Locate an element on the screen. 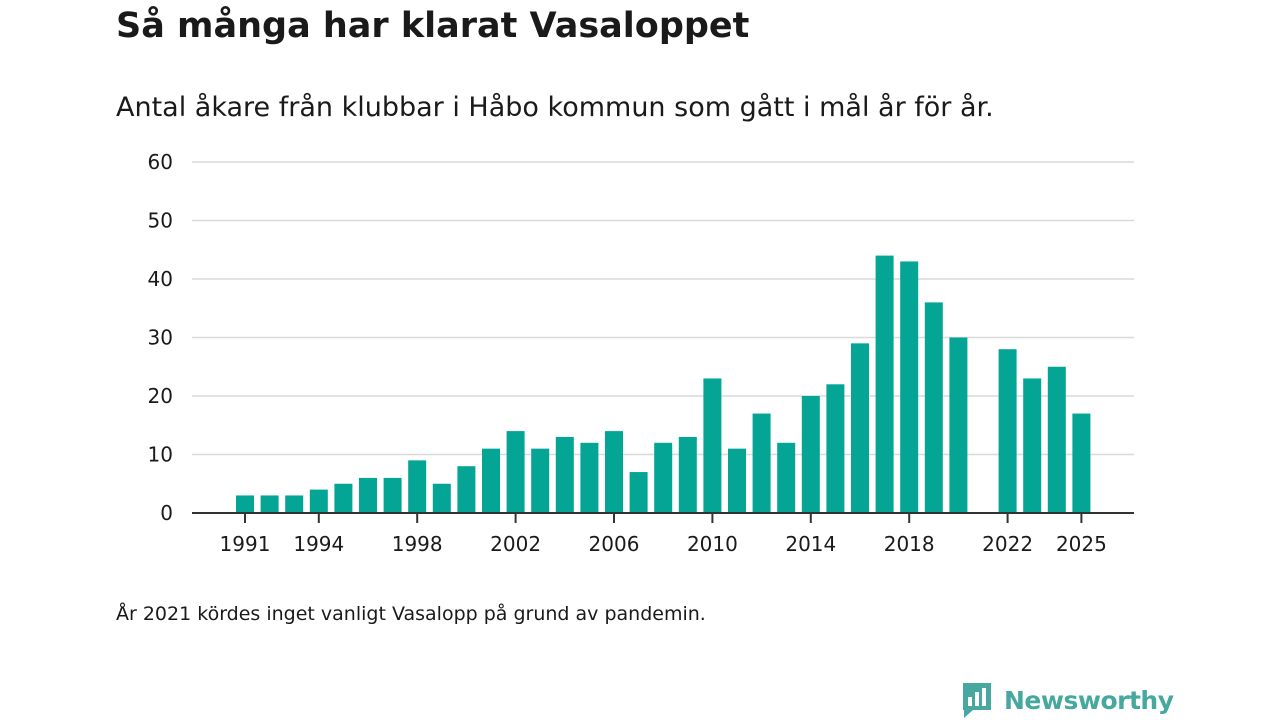 The image size is (1280, 720). y-tick-label-30: 30 is located at coordinates (160, 338).